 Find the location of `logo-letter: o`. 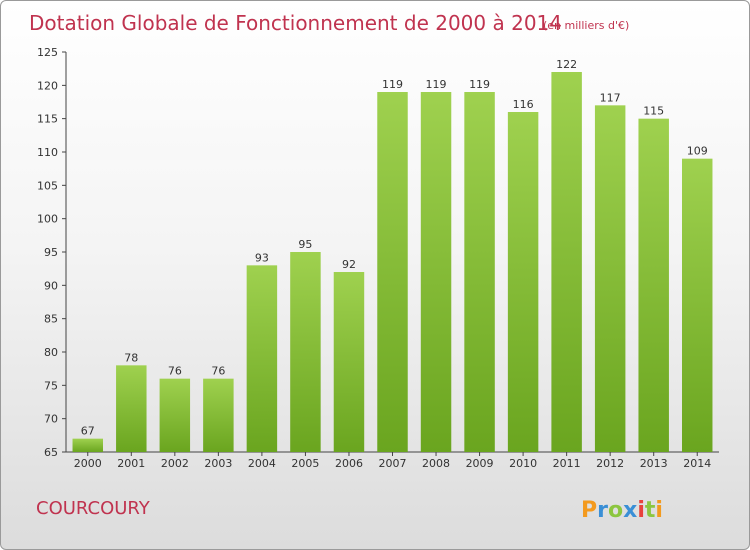

logo-letter: o is located at coordinates (615, 510).